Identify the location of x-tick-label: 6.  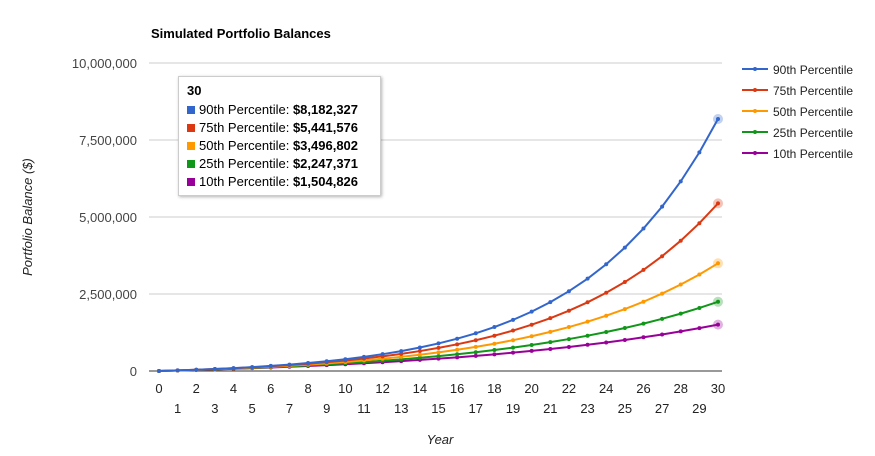
(270, 388).